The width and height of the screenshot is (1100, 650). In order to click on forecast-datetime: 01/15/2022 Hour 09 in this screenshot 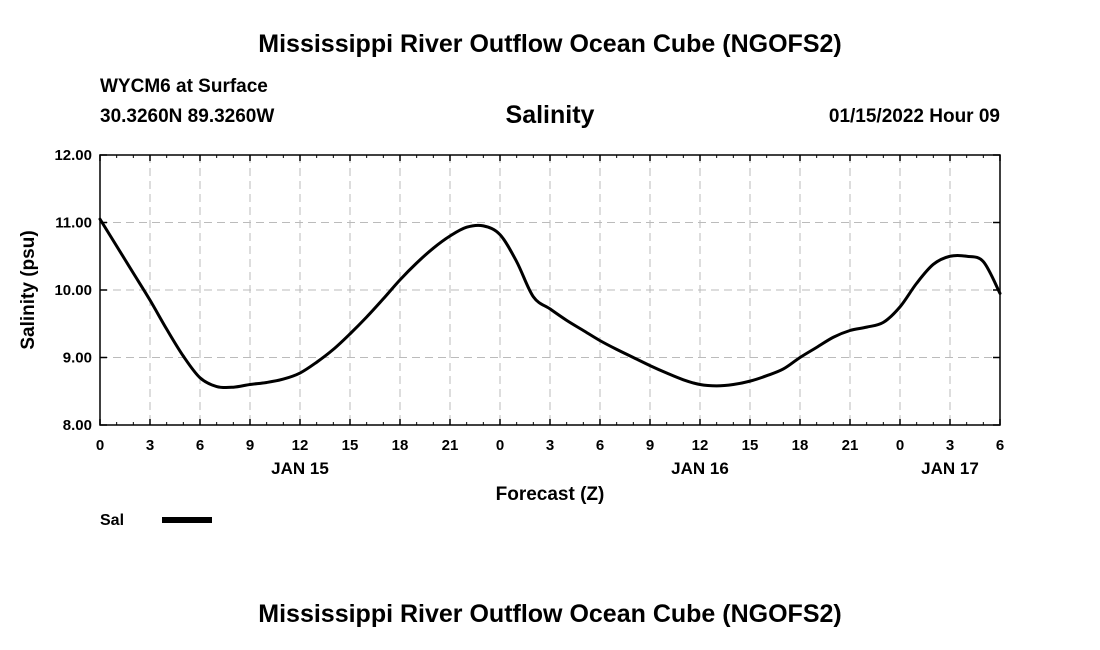, I will do `click(914, 116)`.